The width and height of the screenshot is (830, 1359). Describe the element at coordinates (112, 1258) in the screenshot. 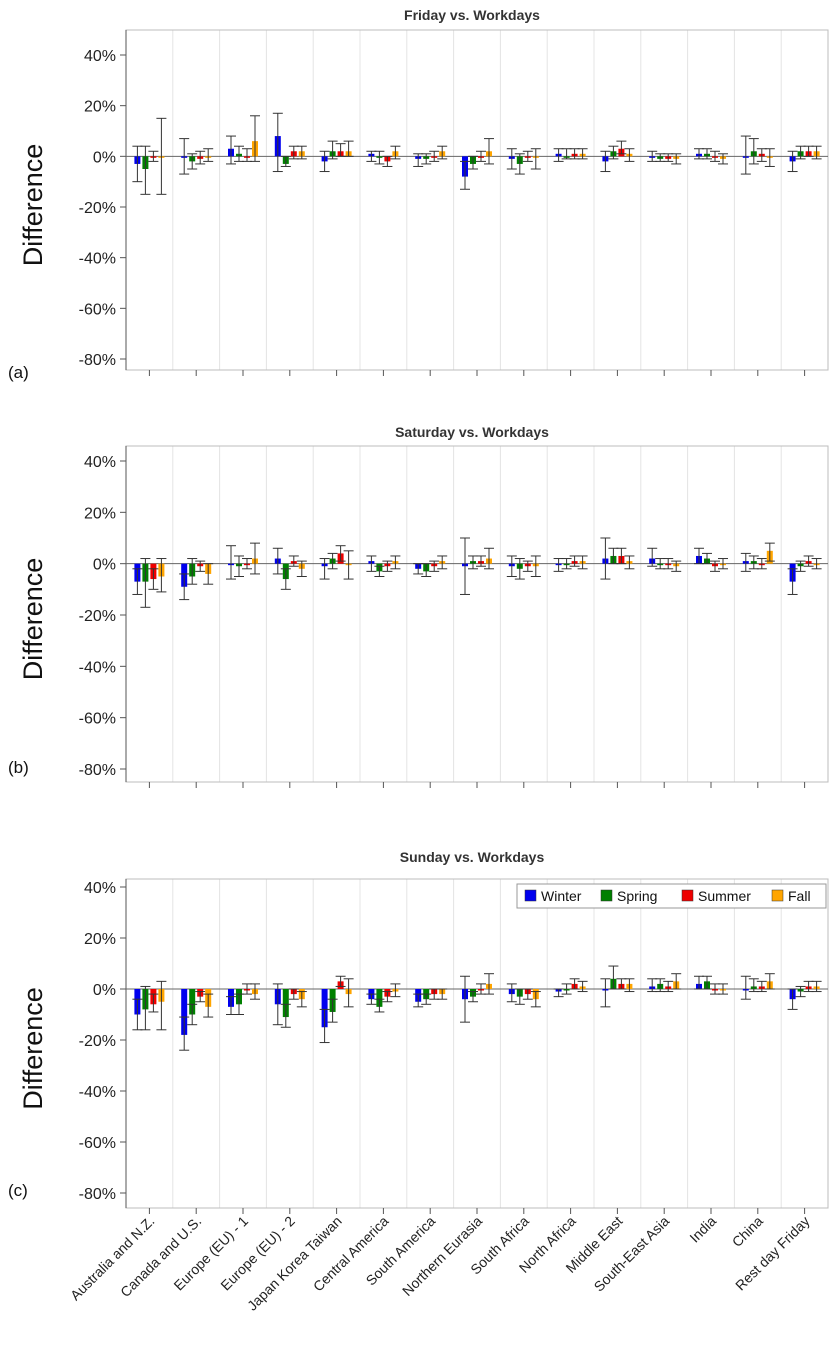

I see `x-tick-label: Australia and N.Z.` at that location.